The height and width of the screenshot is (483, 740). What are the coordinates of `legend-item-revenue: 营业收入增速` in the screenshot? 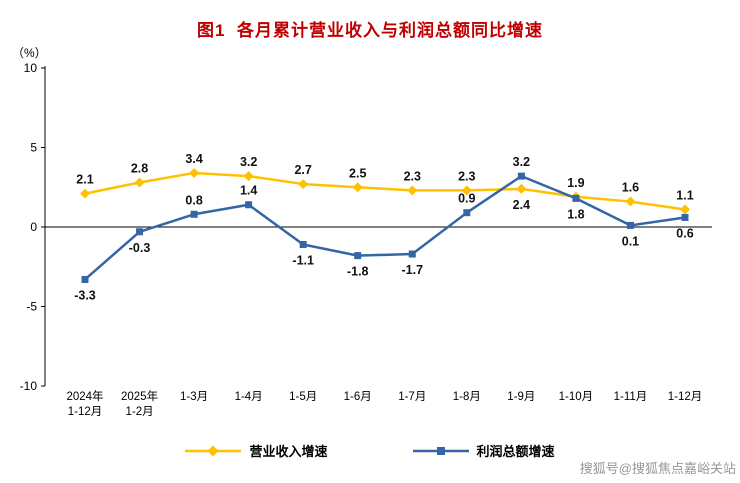 It's located at (256, 450).